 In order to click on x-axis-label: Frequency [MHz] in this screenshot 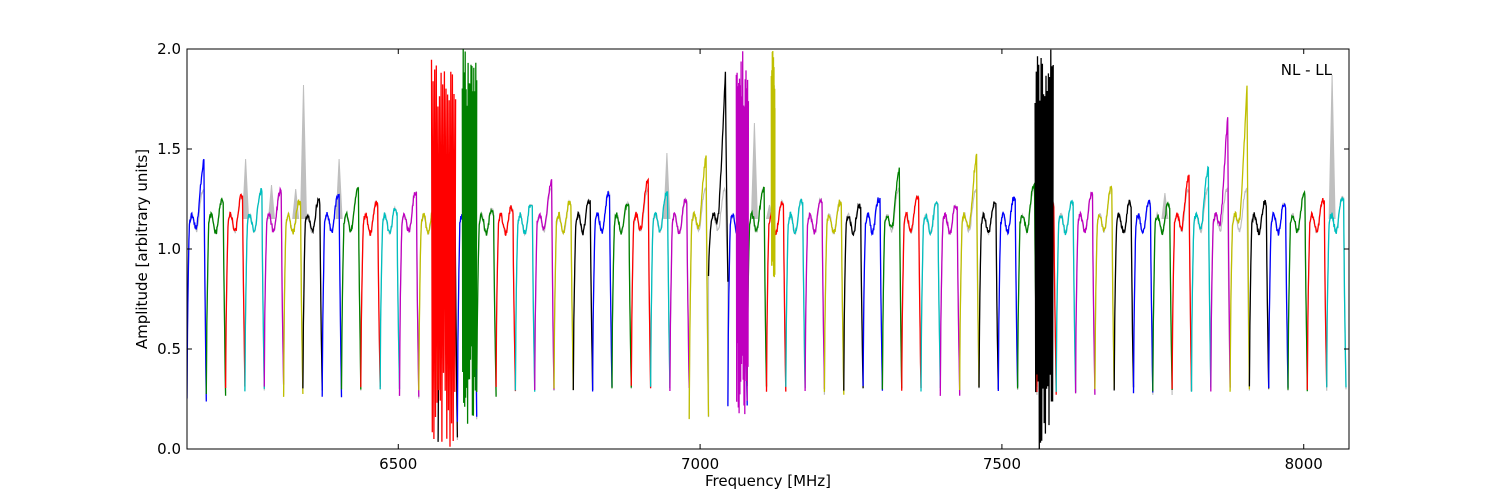, I will do `click(768, 481)`.